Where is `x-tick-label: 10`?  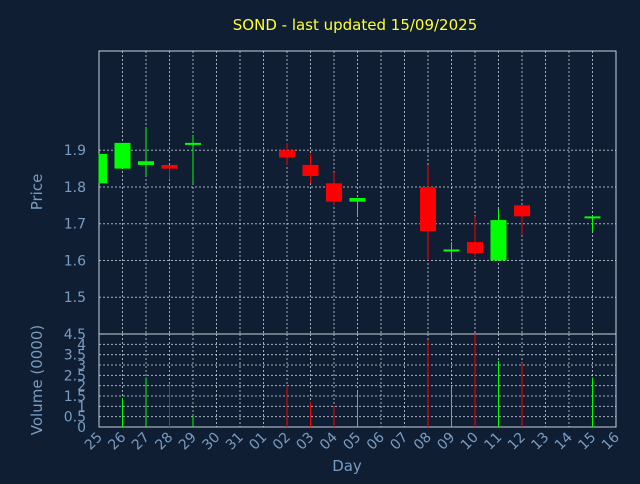
x-tick-label: 10 is located at coordinates (470, 442).